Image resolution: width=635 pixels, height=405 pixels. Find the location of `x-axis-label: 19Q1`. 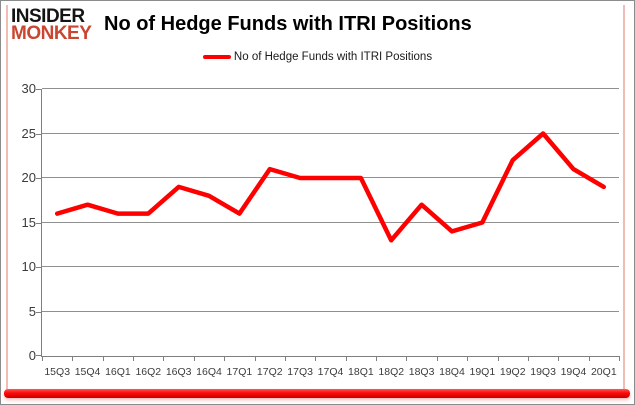

x-axis-label: 19Q1 is located at coordinates (482, 372).